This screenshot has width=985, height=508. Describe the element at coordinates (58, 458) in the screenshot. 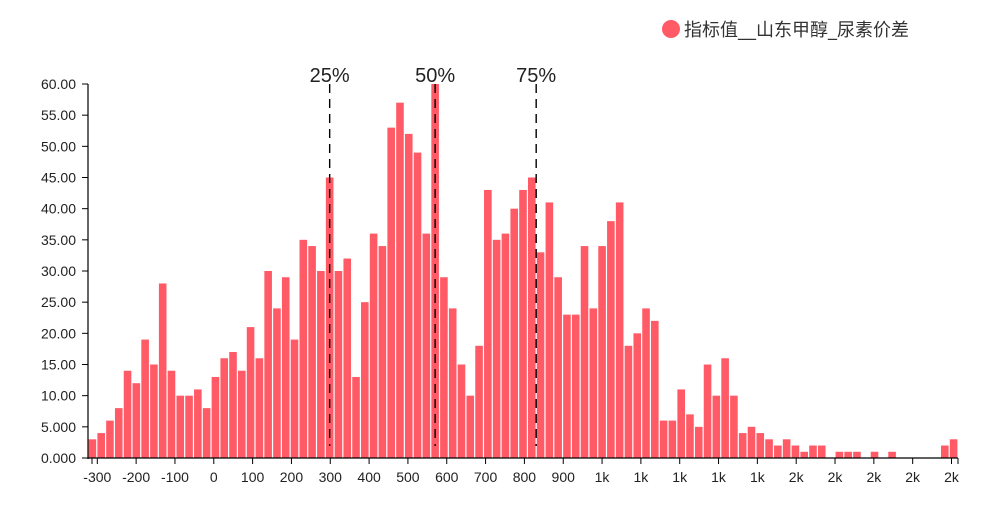

I see `y-tick-label-0: 0.000` at that location.